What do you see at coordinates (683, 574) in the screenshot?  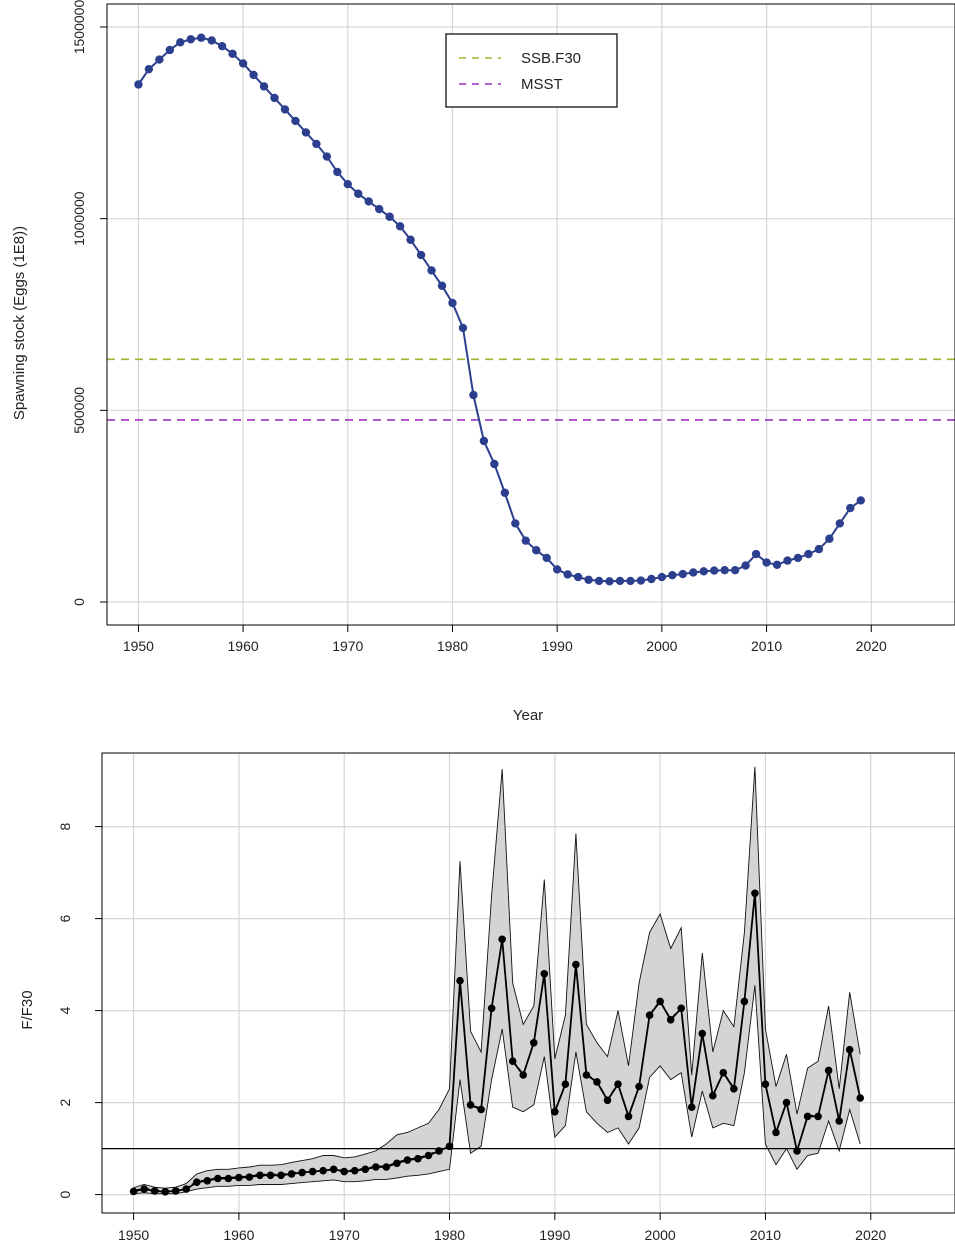 I see `top-point-2002` at bounding box center [683, 574].